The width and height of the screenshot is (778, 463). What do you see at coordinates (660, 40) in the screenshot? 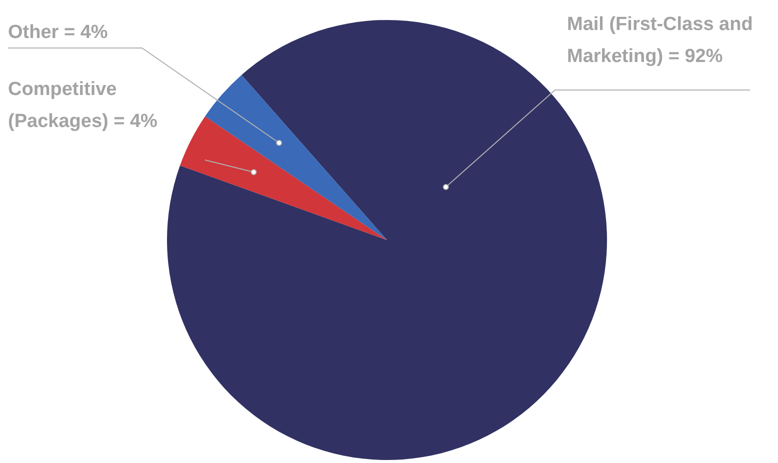
I see `slice-label: Mail (First-Class and Marketing) = 92%` at bounding box center [660, 40].